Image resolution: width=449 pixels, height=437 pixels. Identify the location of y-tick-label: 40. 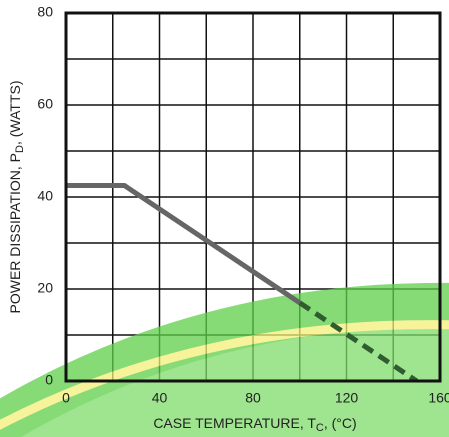
(45, 196).